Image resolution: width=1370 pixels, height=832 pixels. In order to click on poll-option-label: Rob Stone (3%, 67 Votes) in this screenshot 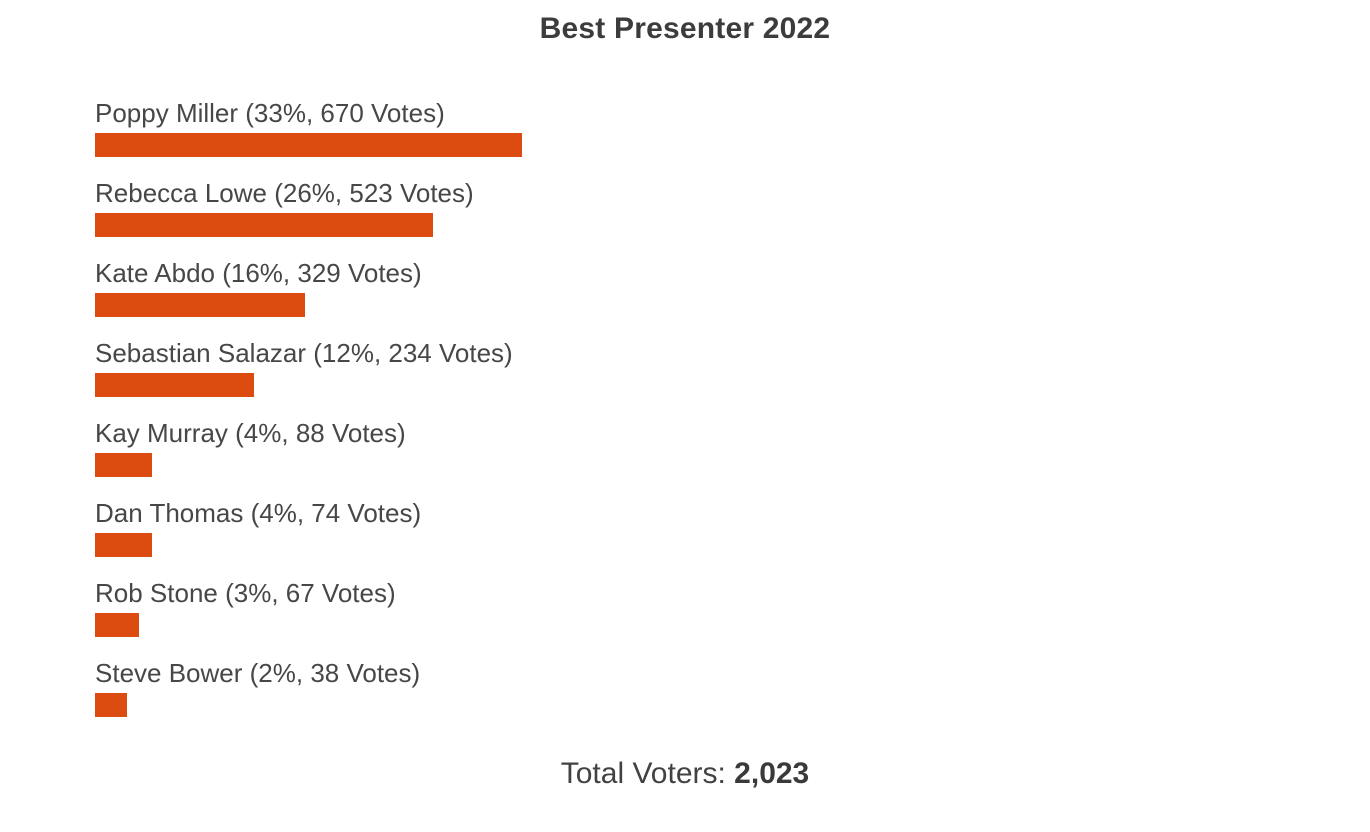, I will do `click(245, 593)`.